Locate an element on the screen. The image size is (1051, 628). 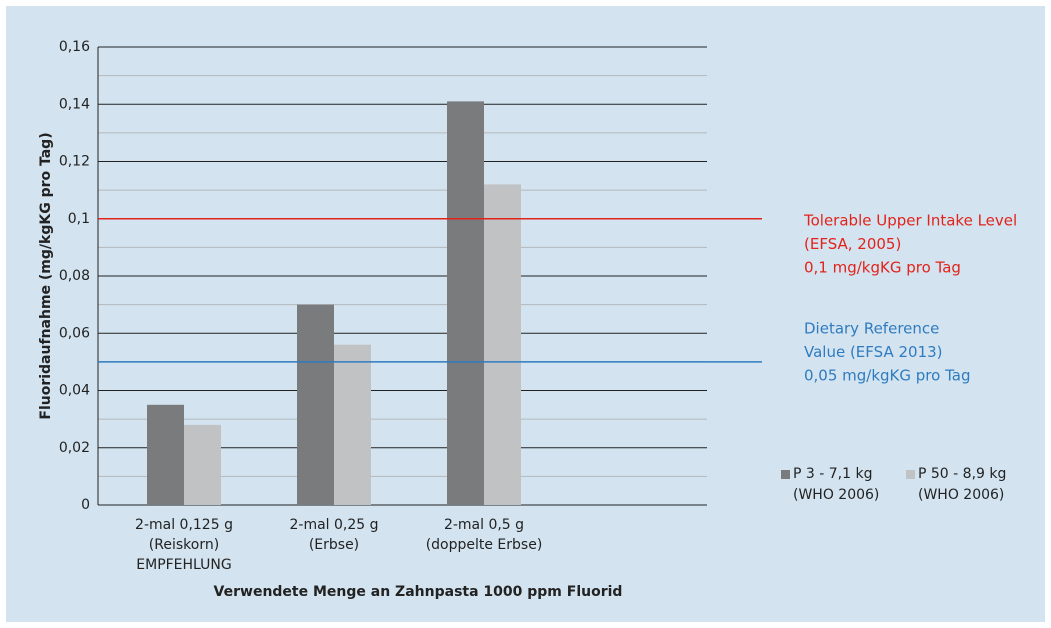
legend-label: P 50 - 8,9 kg (WHO 2006) is located at coordinates (962, 484).